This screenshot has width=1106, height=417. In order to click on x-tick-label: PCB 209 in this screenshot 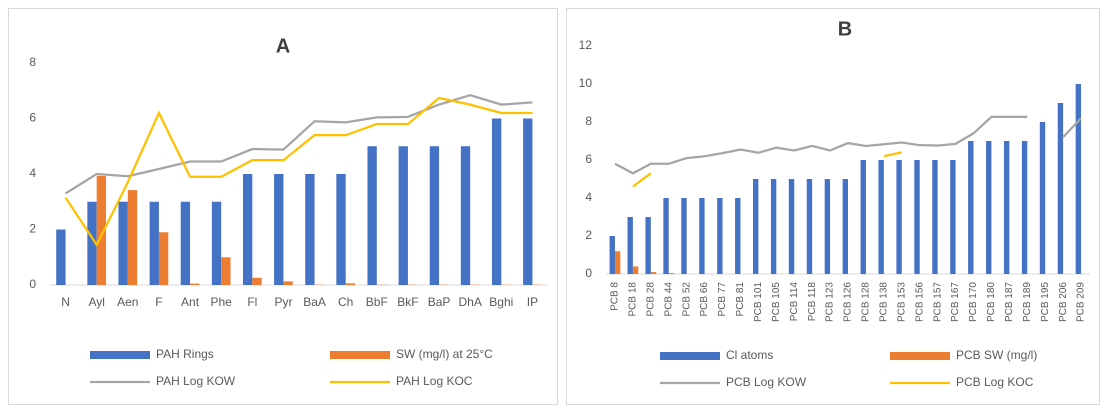, I will do `click(1081, 302)`.